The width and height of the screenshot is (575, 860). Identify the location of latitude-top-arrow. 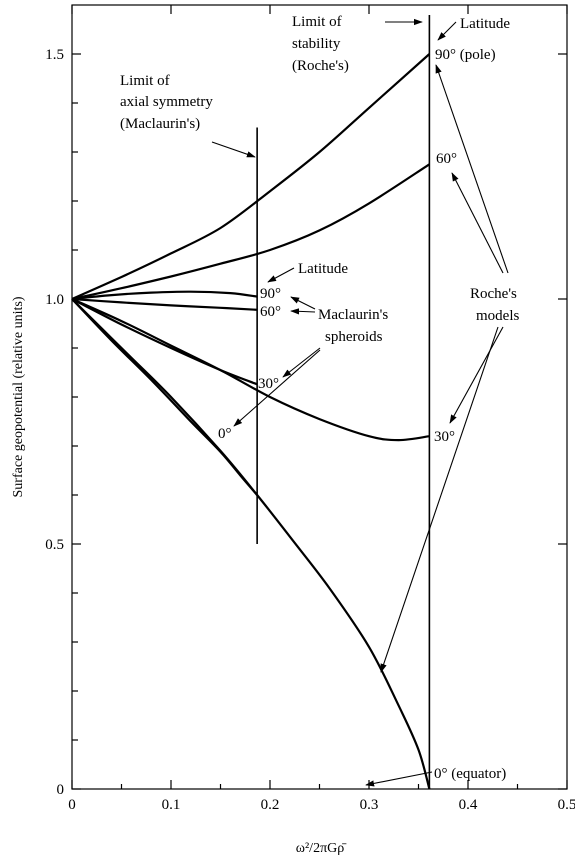
(447, 31).